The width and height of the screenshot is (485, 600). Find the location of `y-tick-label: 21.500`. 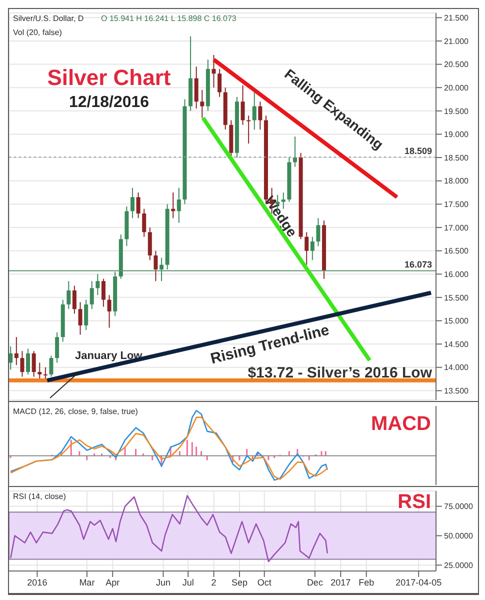

y-tick-label: 21.500 is located at coordinates (457, 18).